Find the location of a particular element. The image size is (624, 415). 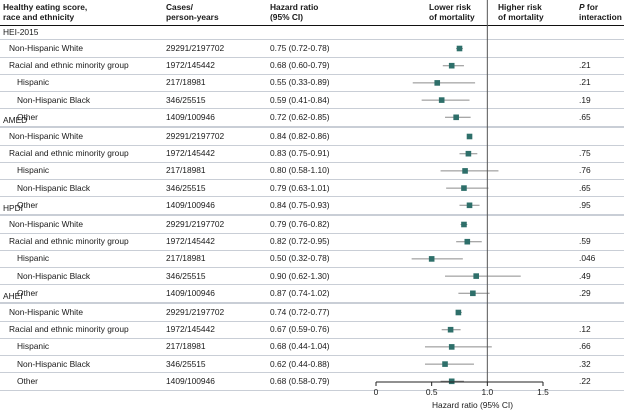

row-hazard-ratio: 0.82 (0.72-0.95) is located at coordinates (300, 241).